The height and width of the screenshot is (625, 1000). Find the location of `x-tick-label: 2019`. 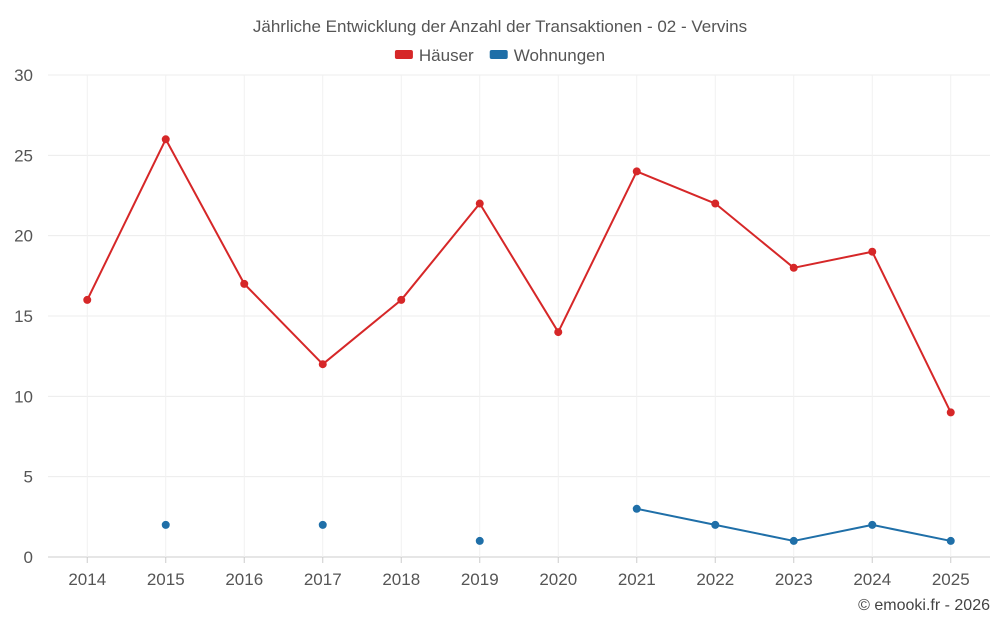

x-tick-label: 2019 is located at coordinates (480, 579).